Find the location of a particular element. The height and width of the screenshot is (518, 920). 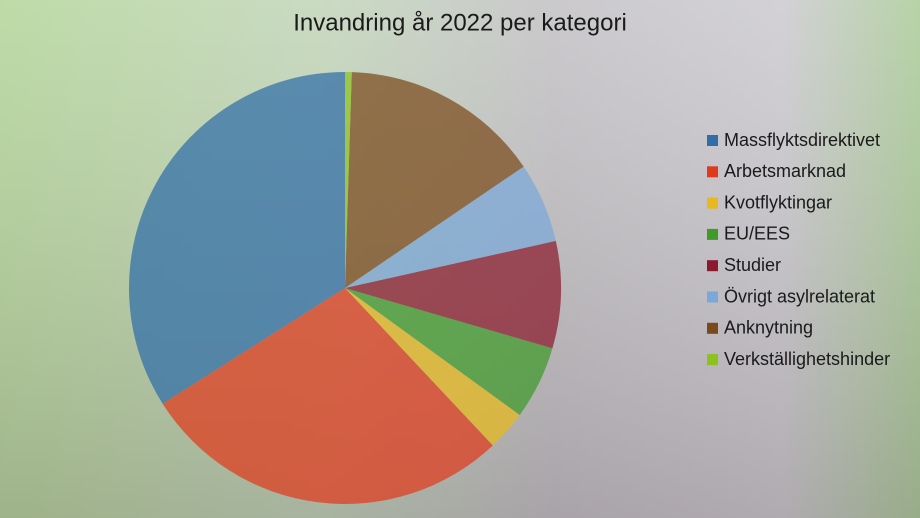

legend-label: Övrigt asylrelaterat is located at coordinates (799, 296).